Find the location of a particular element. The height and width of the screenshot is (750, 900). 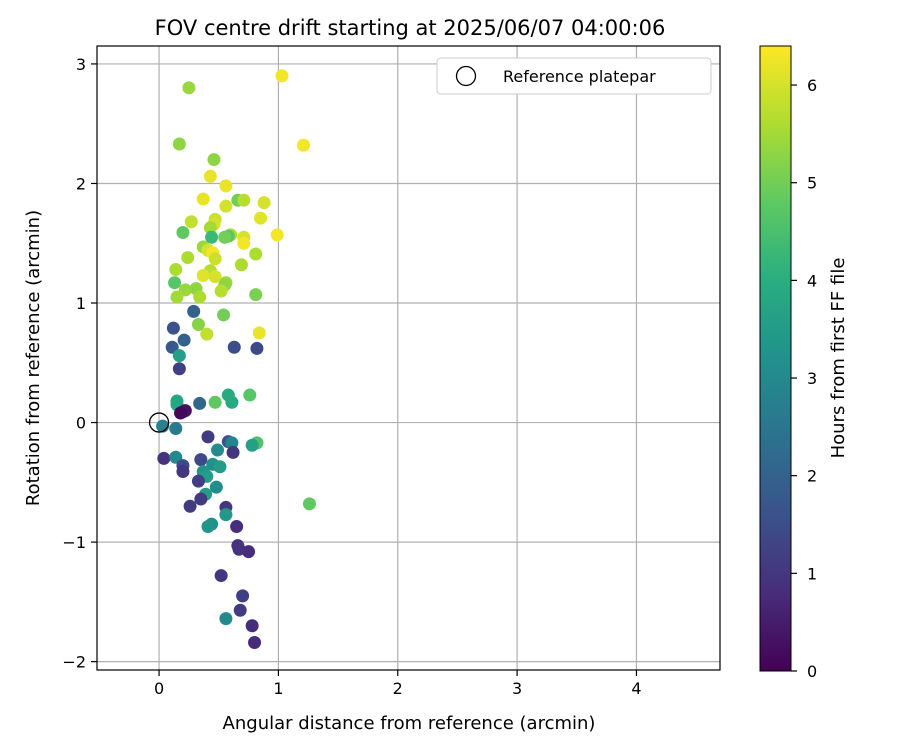

legend: Reference platepar is located at coordinates (574, 76).